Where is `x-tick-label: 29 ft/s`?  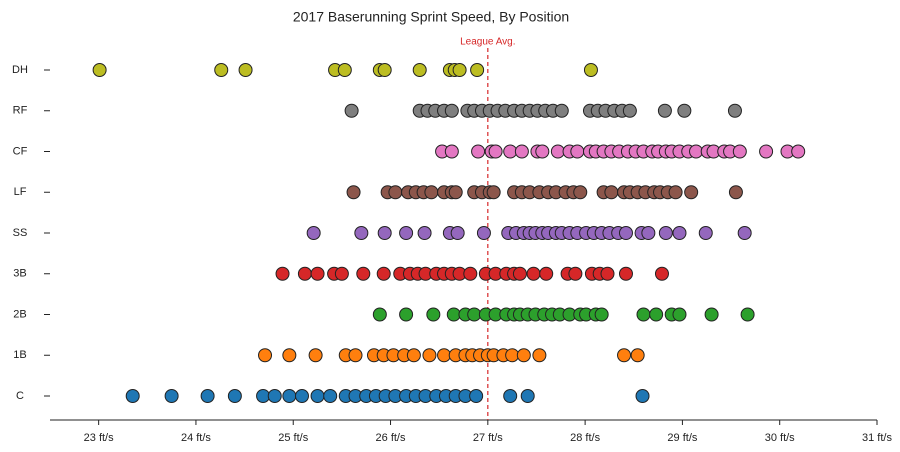 x-tick-label: 29 ft/s is located at coordinates (682, 438).